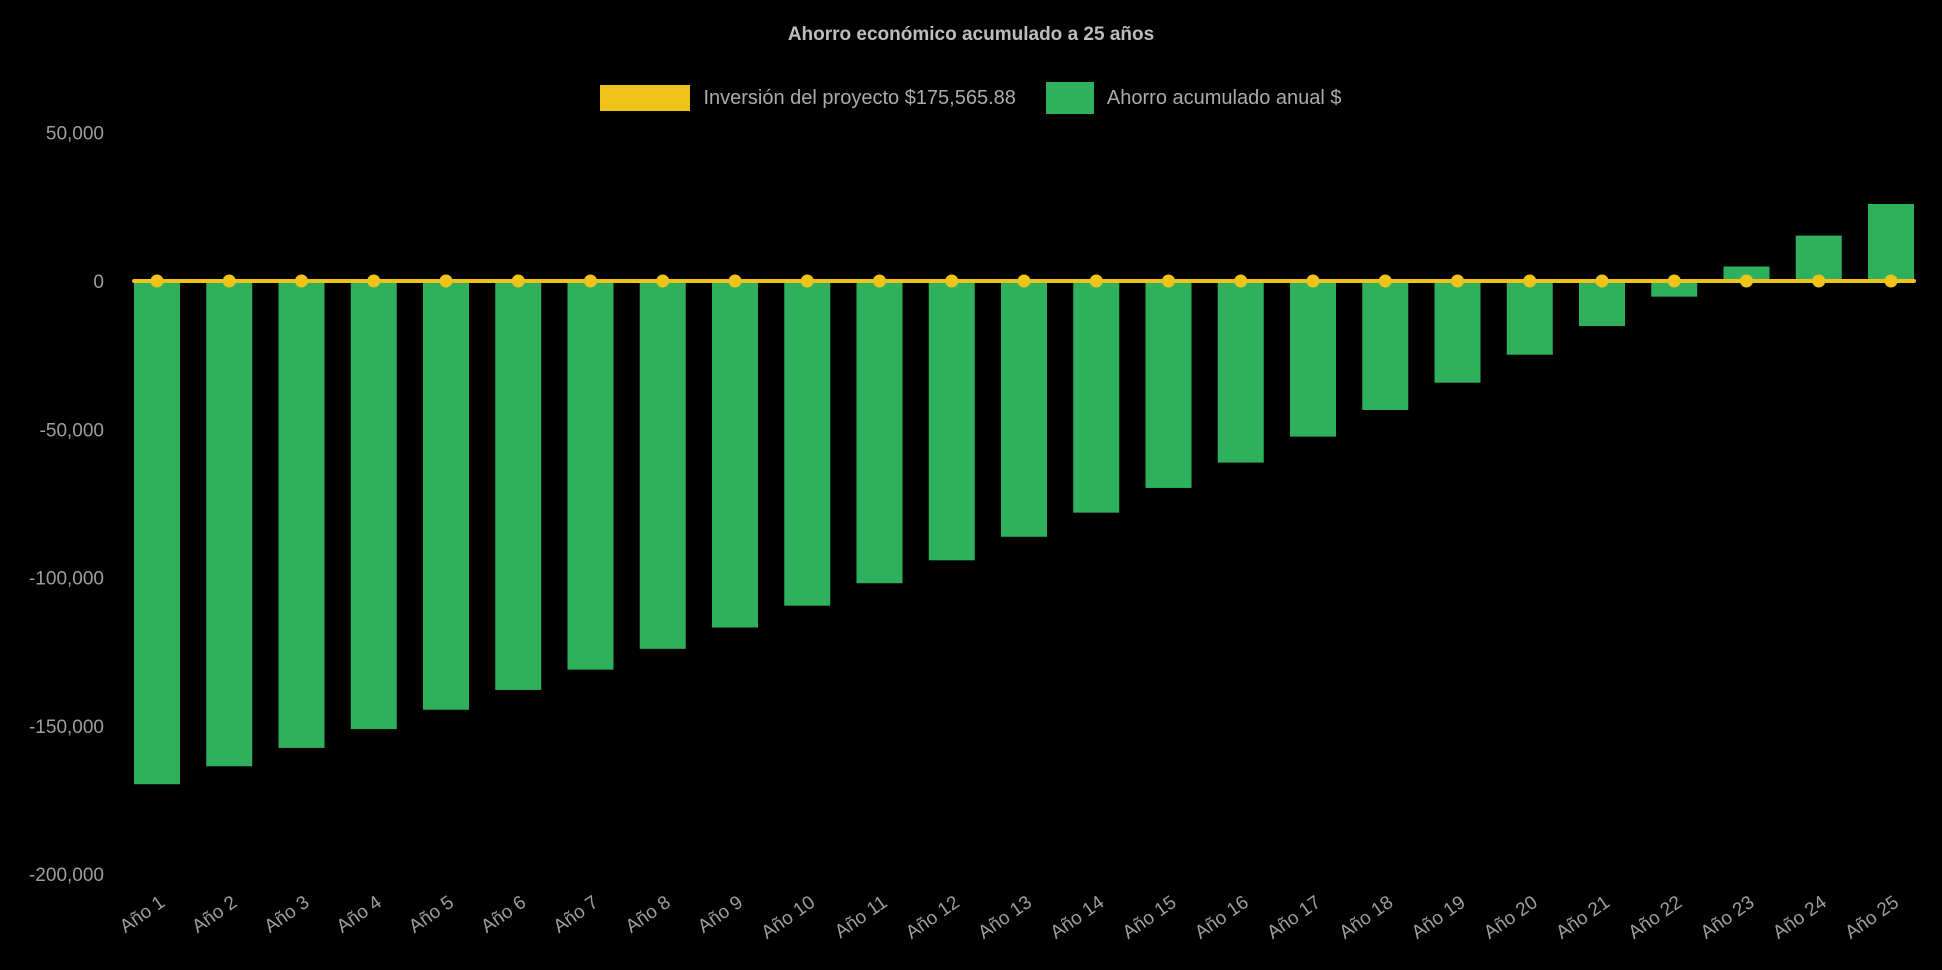 The height and width of the screenshot is (970, 1942). I want to click on x-axis-label-year-7: Año 7, so click(576, 915).